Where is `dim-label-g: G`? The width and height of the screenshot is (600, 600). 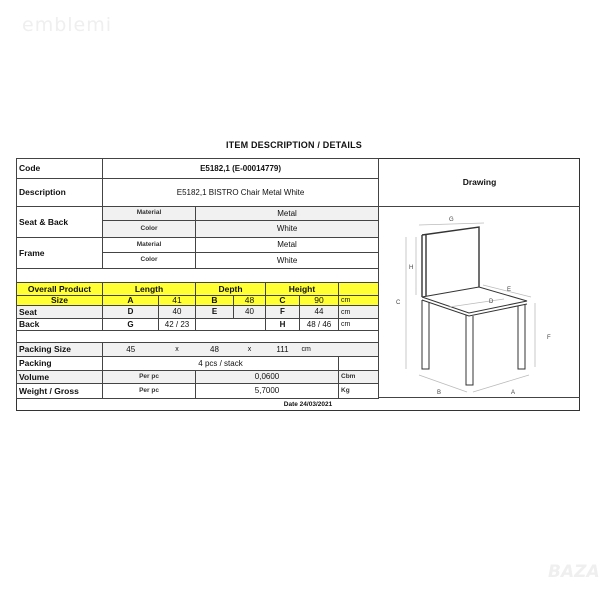 dim-label-g: G is located at coordinates (451, 220).